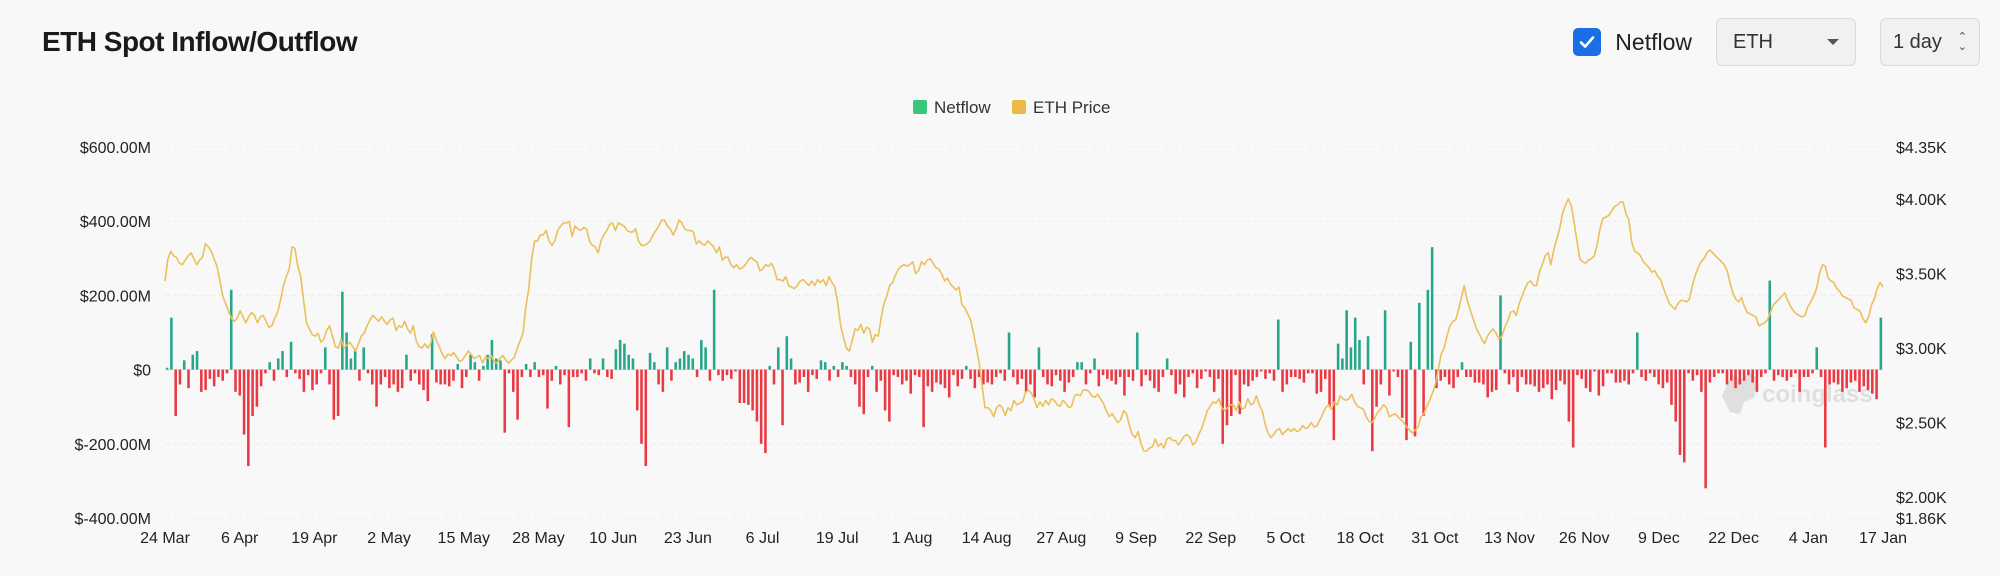 This screenshot has width=2000, height=576. I want to click on netflow-toggle: Netflow, so click(1632, 42).